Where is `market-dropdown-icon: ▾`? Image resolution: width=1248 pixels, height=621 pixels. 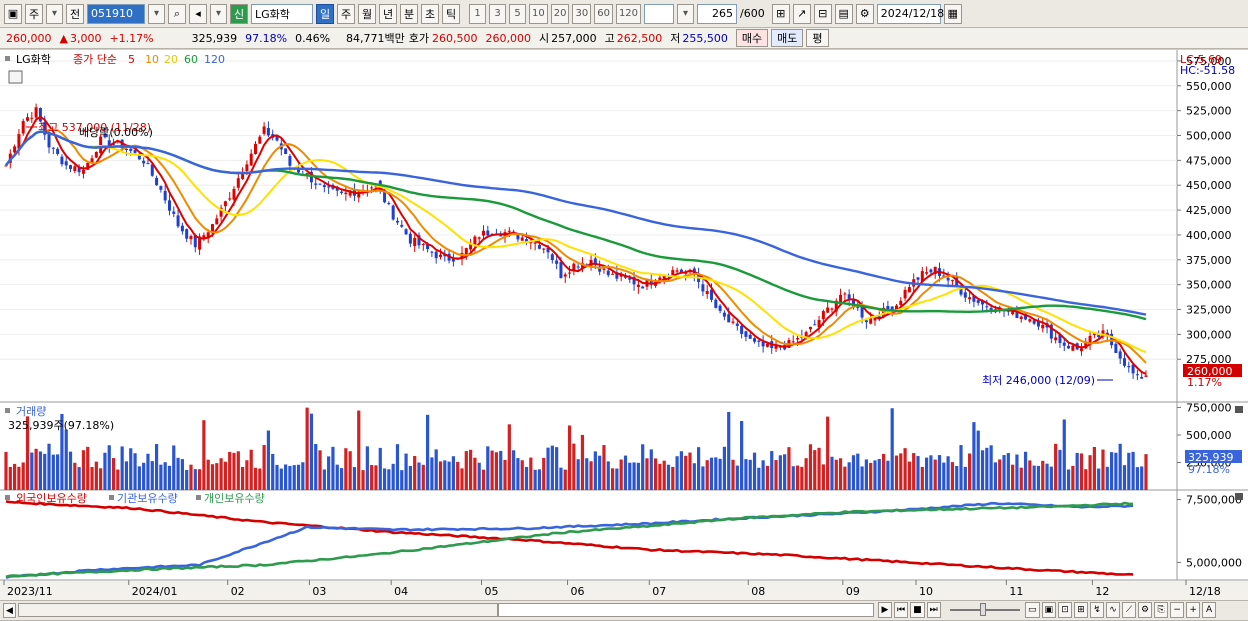
market-dropdown-icon: ▾ is located at coordinates (54, 13).